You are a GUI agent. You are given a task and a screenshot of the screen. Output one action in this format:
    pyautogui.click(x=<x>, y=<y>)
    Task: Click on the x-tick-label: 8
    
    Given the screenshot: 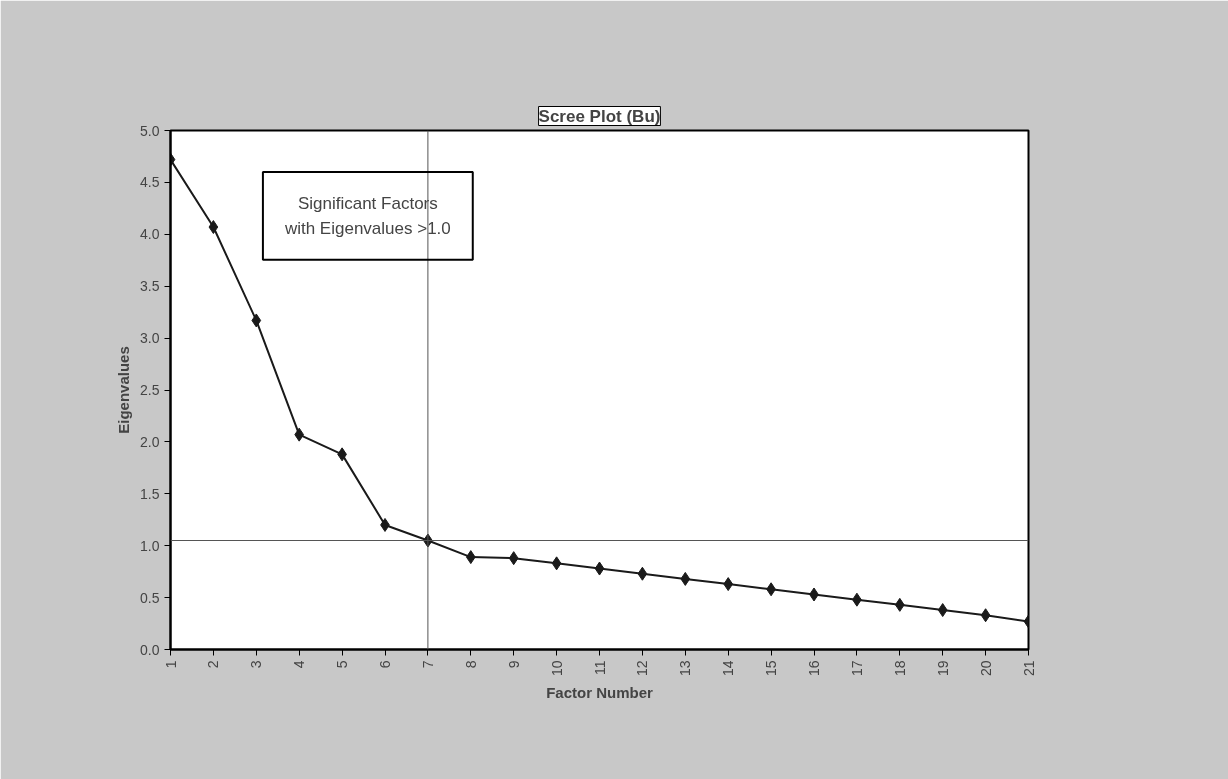 What is the action you would take?
    pyautogui.click(x=470, y=664)
    